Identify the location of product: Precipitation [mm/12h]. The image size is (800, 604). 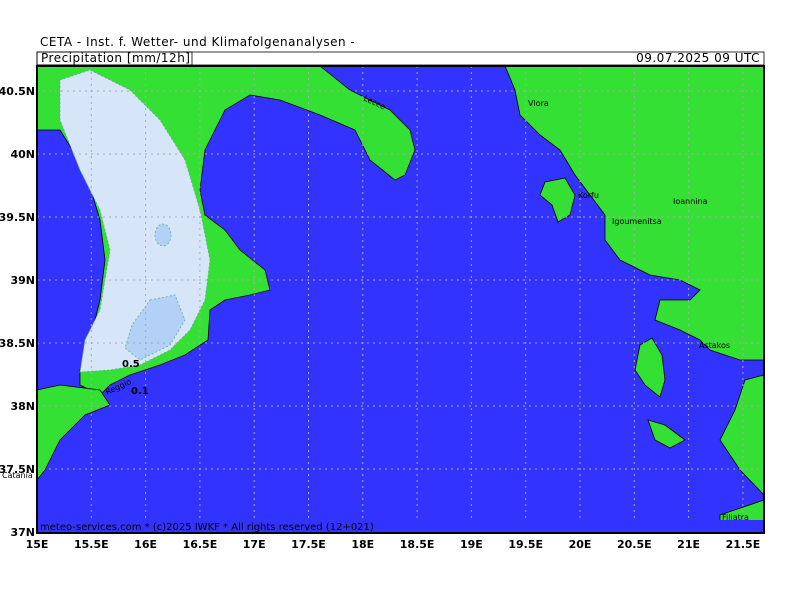
(115, 58).